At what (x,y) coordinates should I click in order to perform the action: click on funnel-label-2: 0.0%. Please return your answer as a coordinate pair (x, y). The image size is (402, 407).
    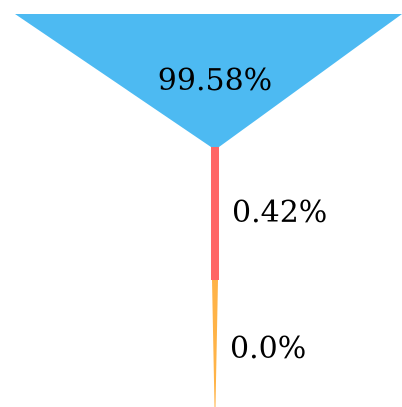
    Looking at the image, I should click on (268, 348).